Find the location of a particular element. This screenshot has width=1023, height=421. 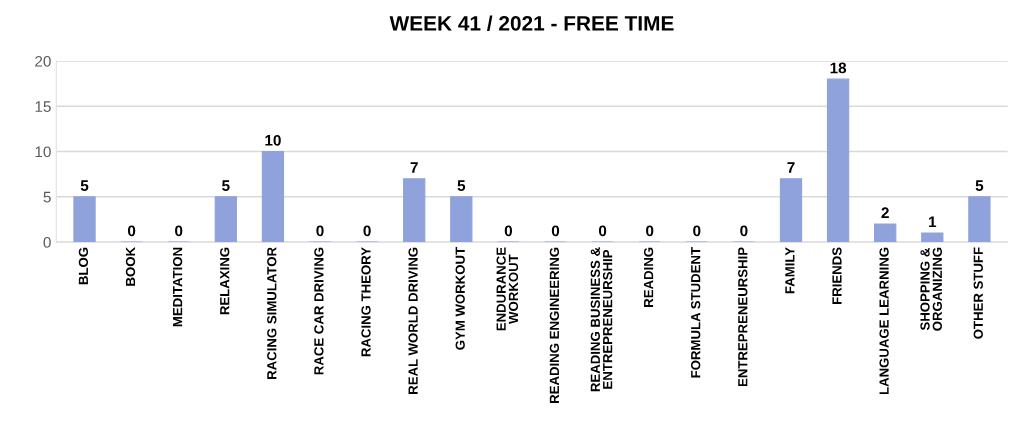

x-tick-label: SHOPPING & ORGANIZING is located at coordinates (931, 289).